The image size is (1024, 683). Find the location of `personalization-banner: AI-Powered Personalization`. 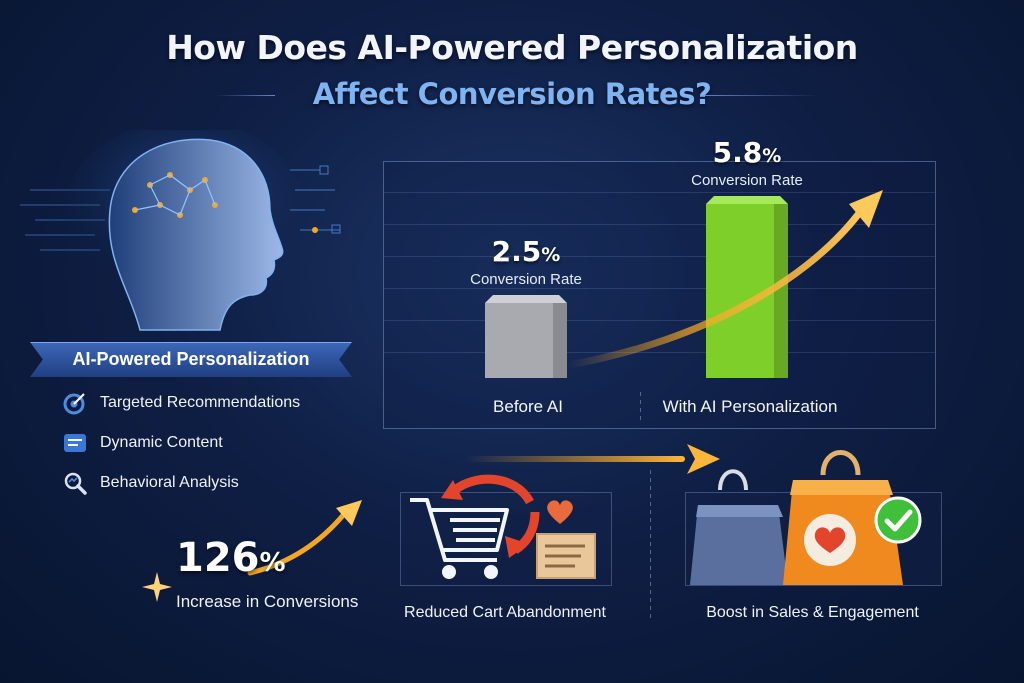

personalization-banner: AI-Powered Personalization is located at coordinates (191, 359).